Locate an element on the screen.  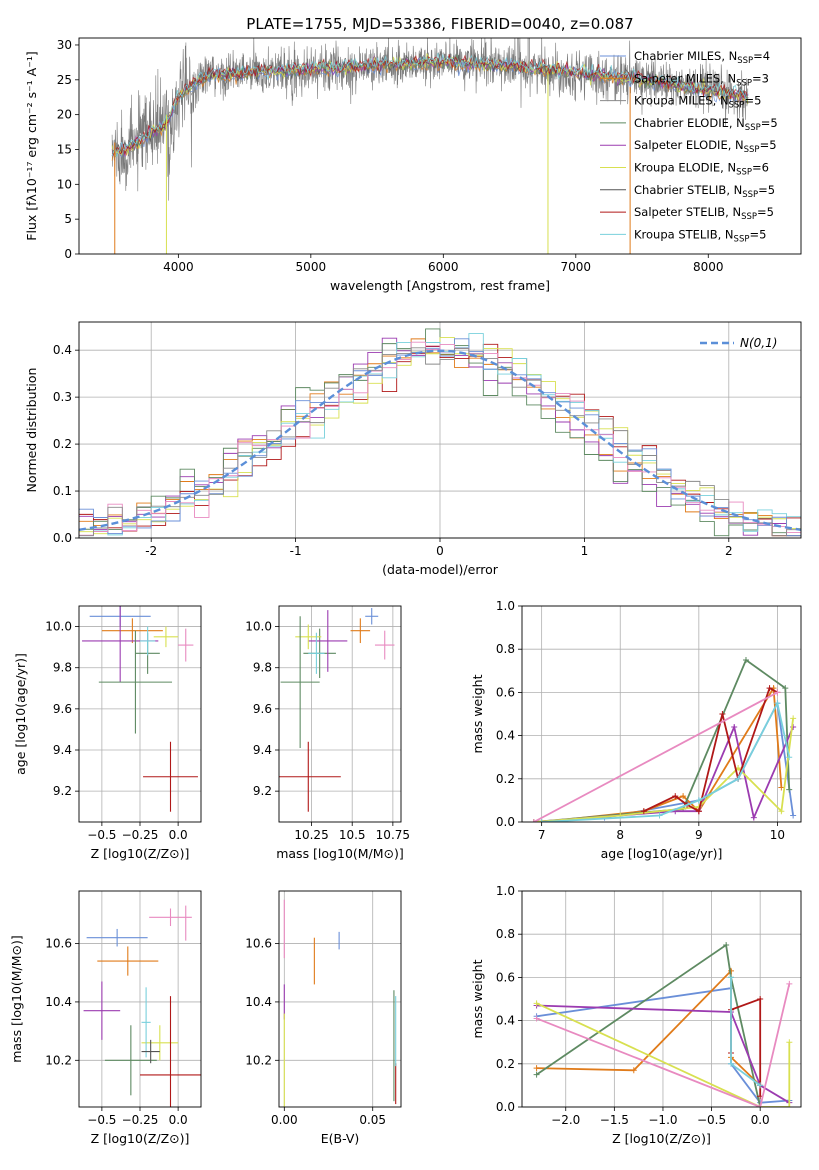
mass-vs-ebv-ytick-label-2: 10.6 is located at coordinates (258, 944).